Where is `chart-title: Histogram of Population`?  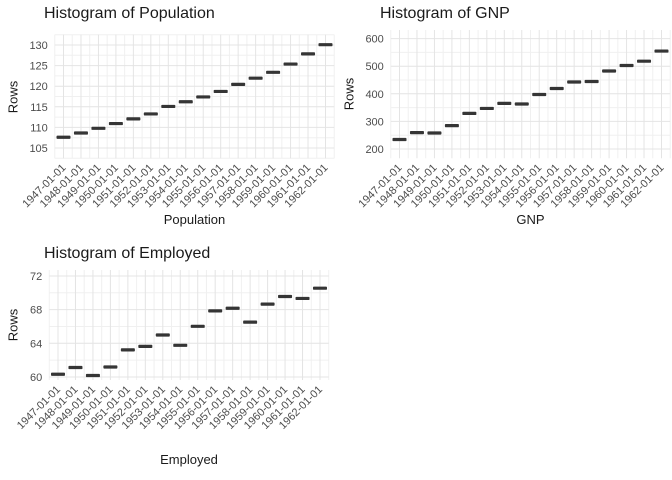
chart-title: Histogram of Population is located at coordinates (129, 13).